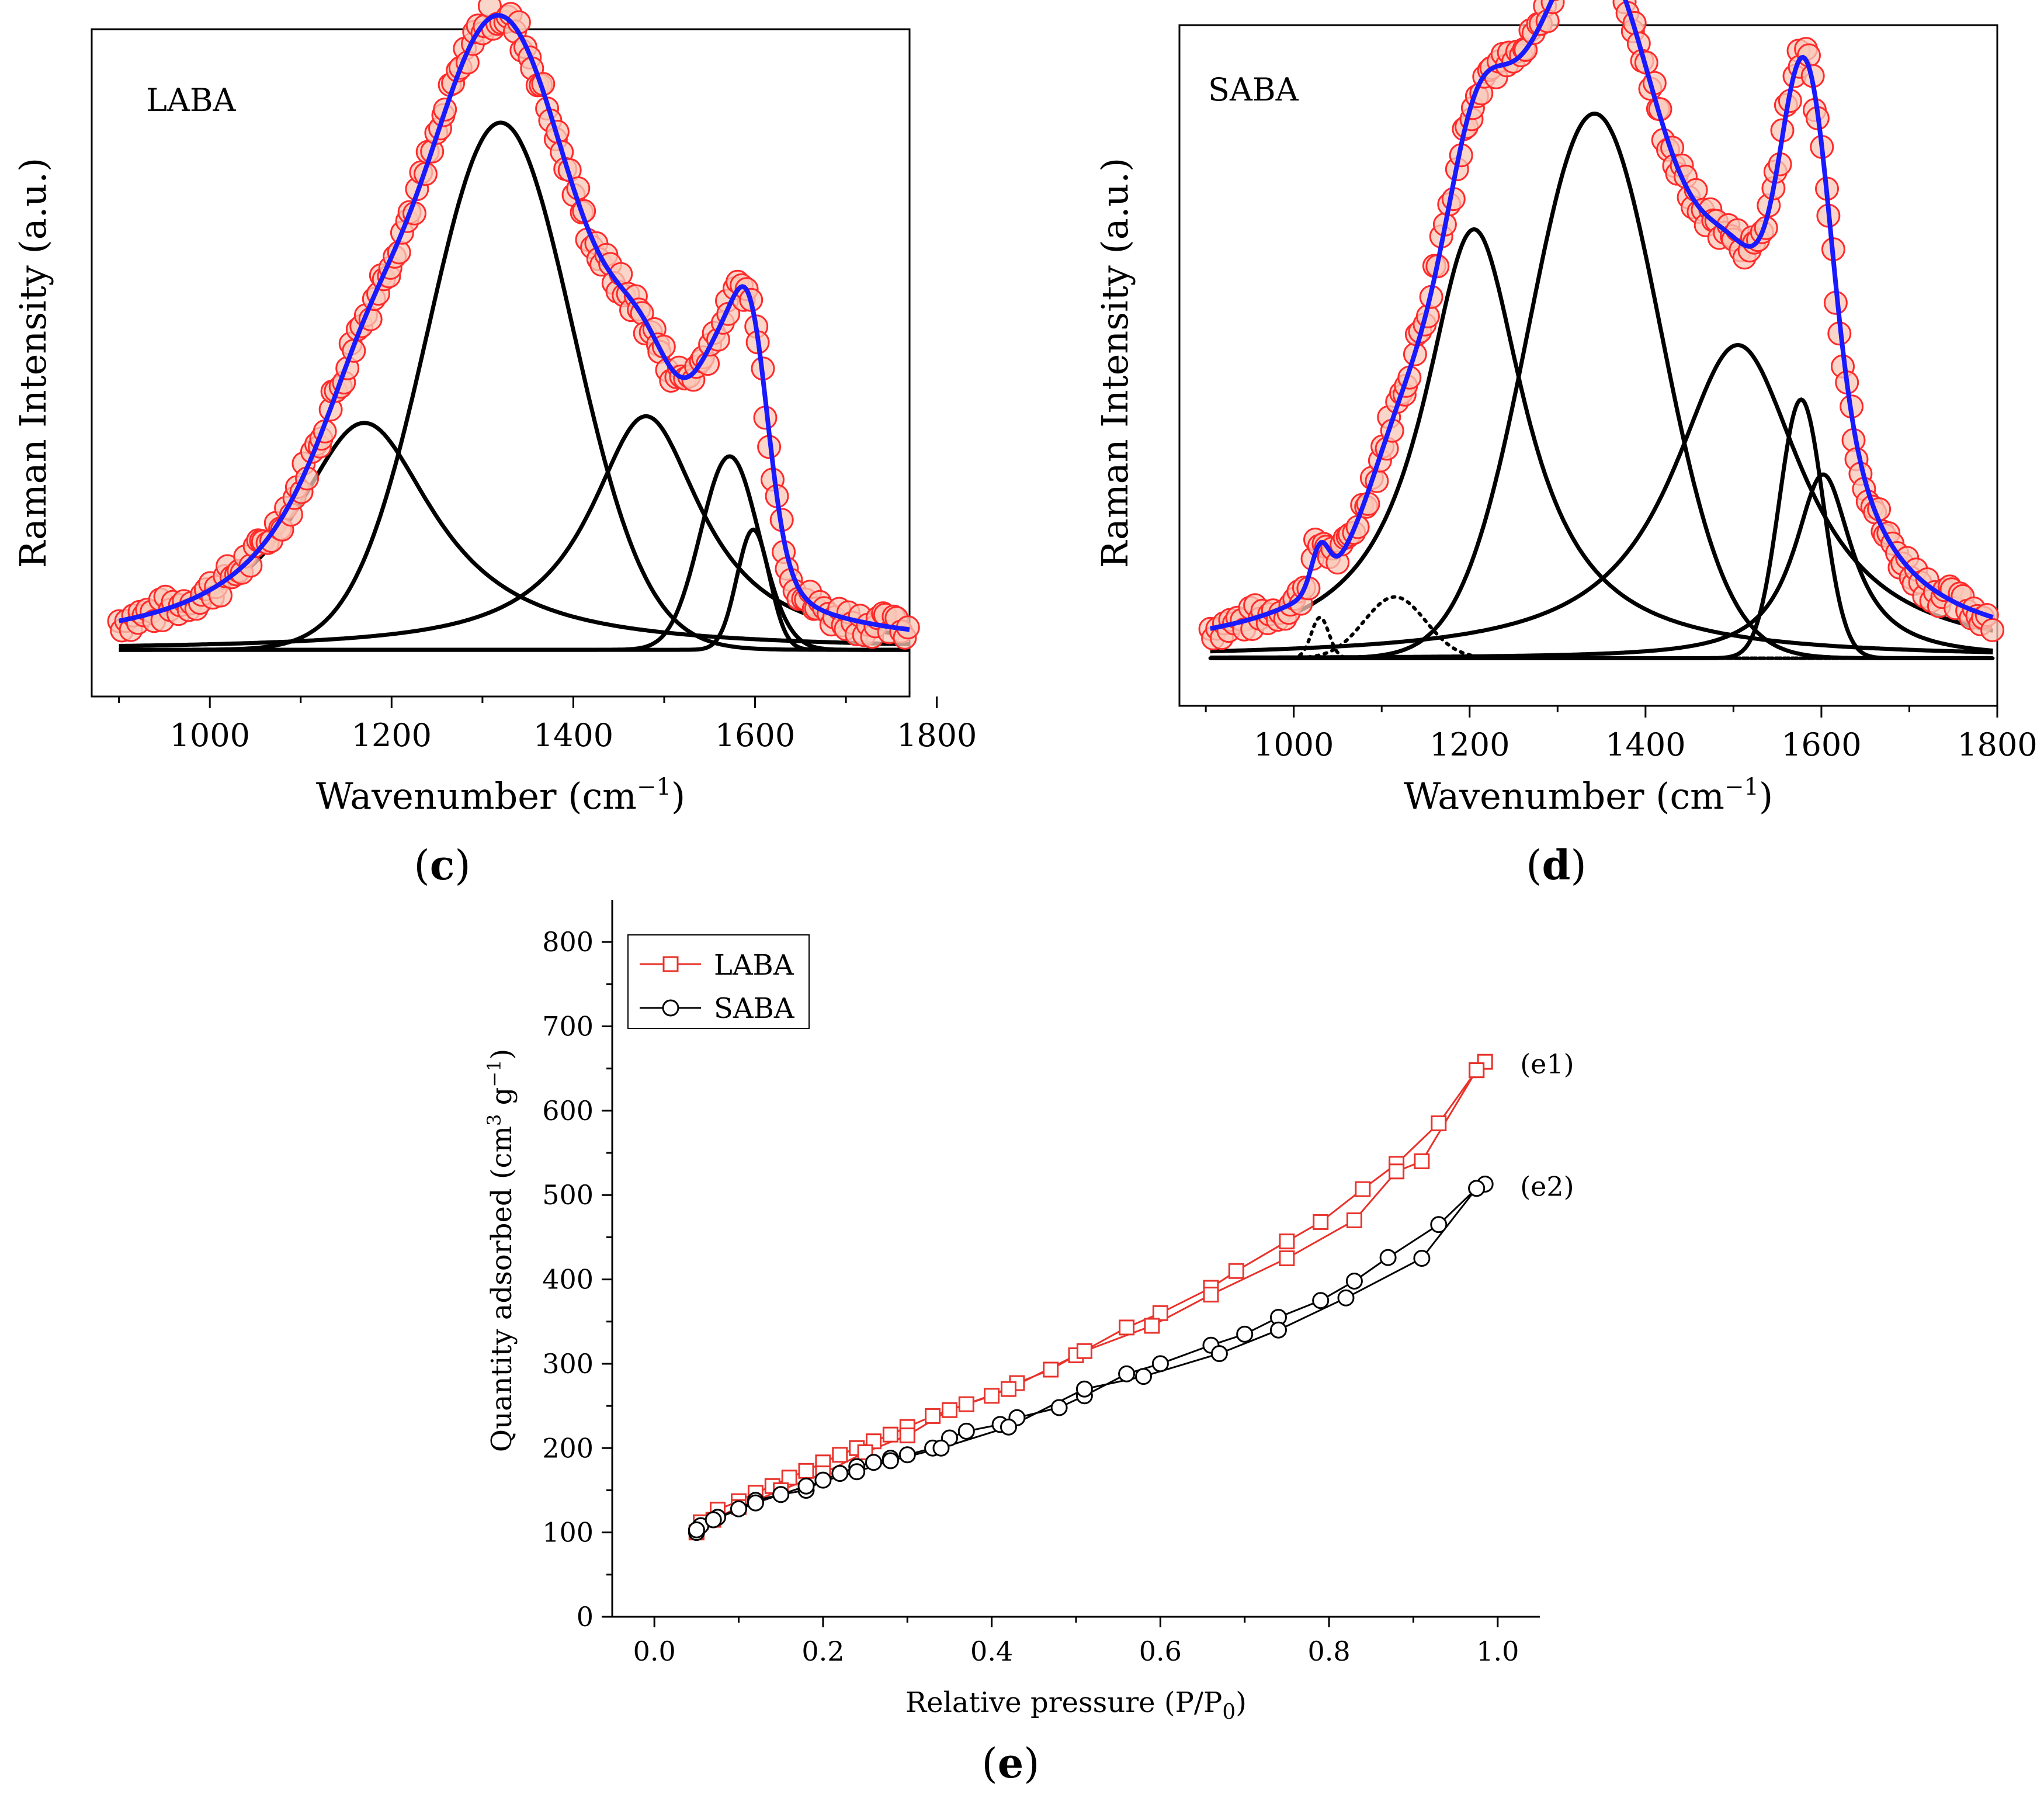 This screenshot has width=2044, height=1795. I want to click on series-saba: (e2), so click(1131, 1356).